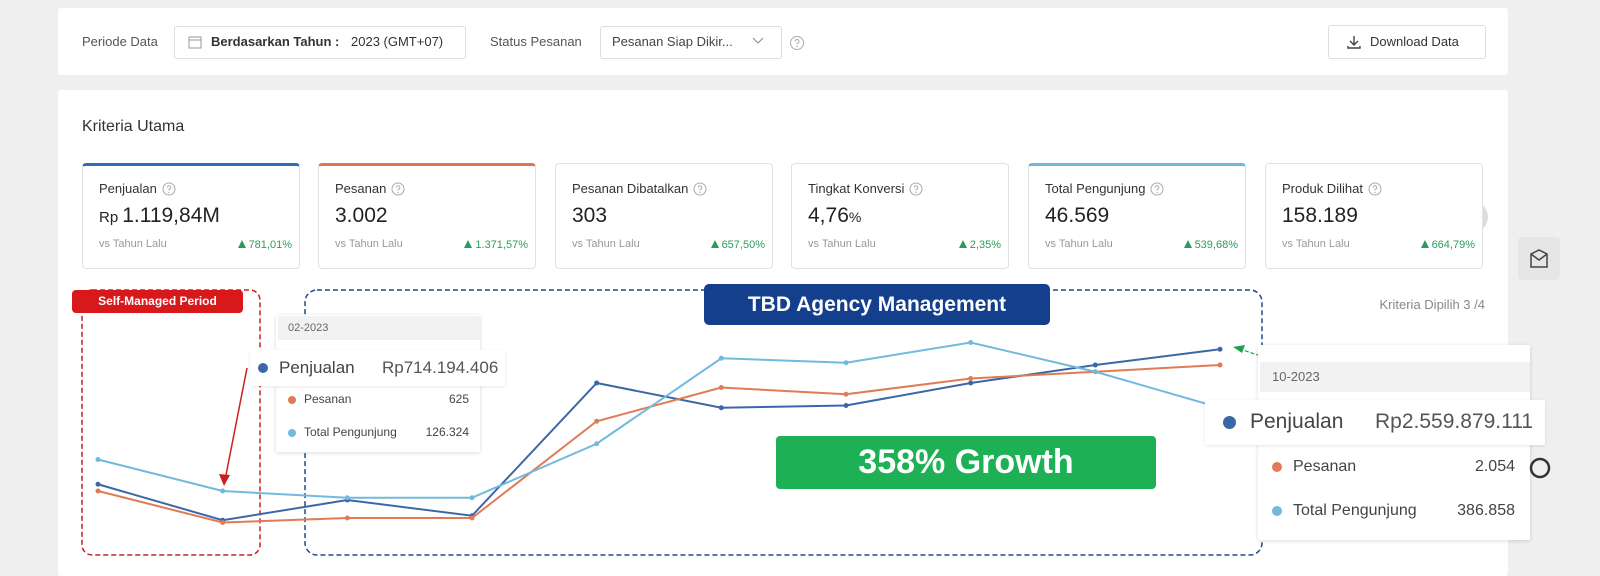 This screenshot has width=1600, height=576. Describe the element at coordinates (128, 188) in the screenshot. I see `kpi-label: Penjualan` at that location.